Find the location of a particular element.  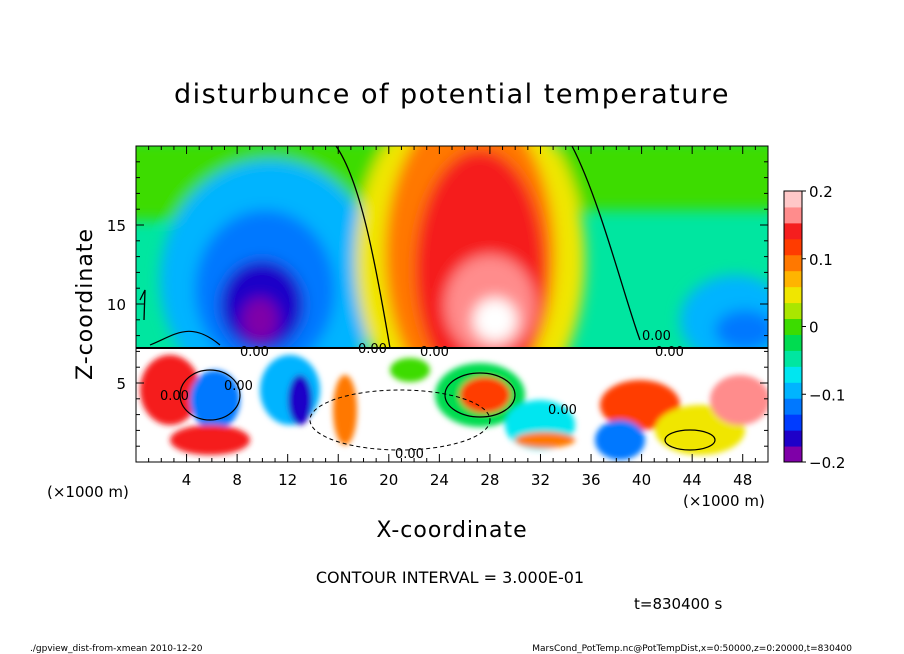

chart-title: disturbunce of potential temperature is located at coordinates (452, 94).